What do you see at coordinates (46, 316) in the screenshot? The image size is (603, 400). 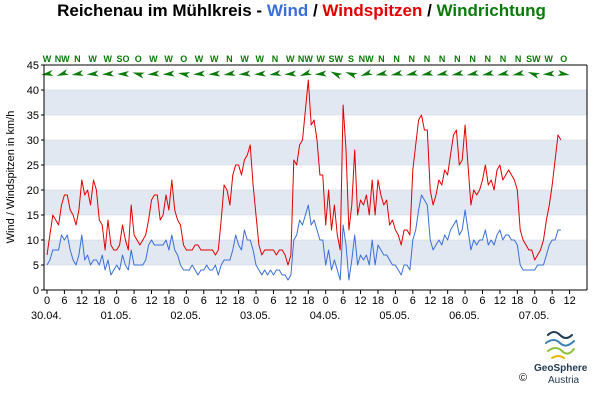 I see `date-label: 30.04.` at bounding box center [46, 316].